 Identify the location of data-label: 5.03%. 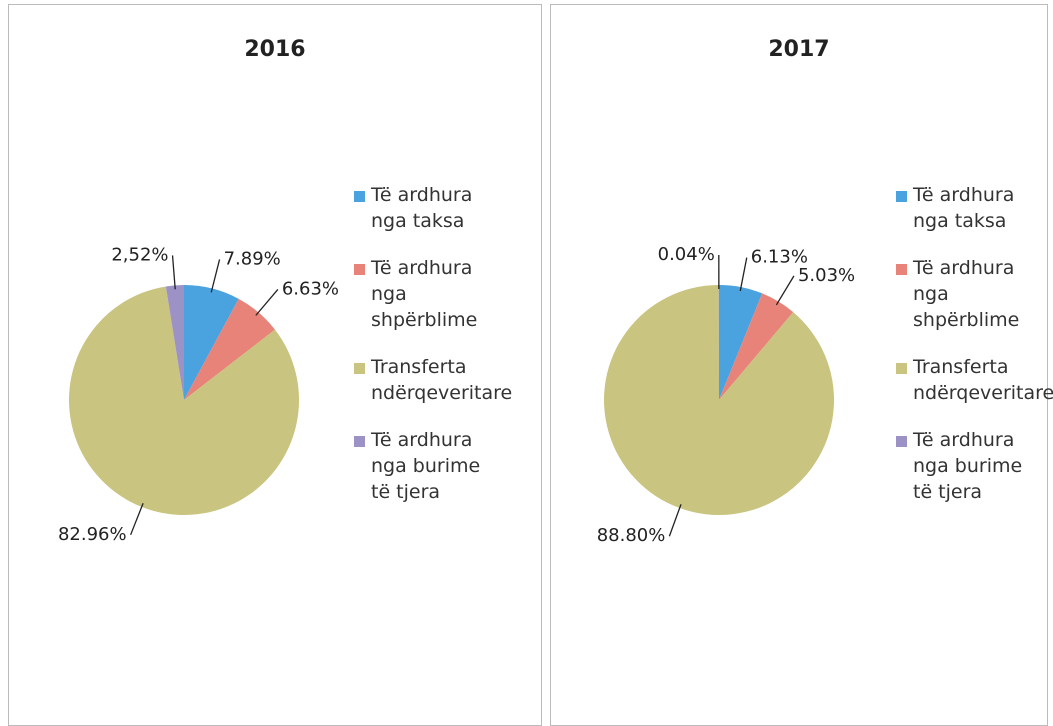
(826, 275).